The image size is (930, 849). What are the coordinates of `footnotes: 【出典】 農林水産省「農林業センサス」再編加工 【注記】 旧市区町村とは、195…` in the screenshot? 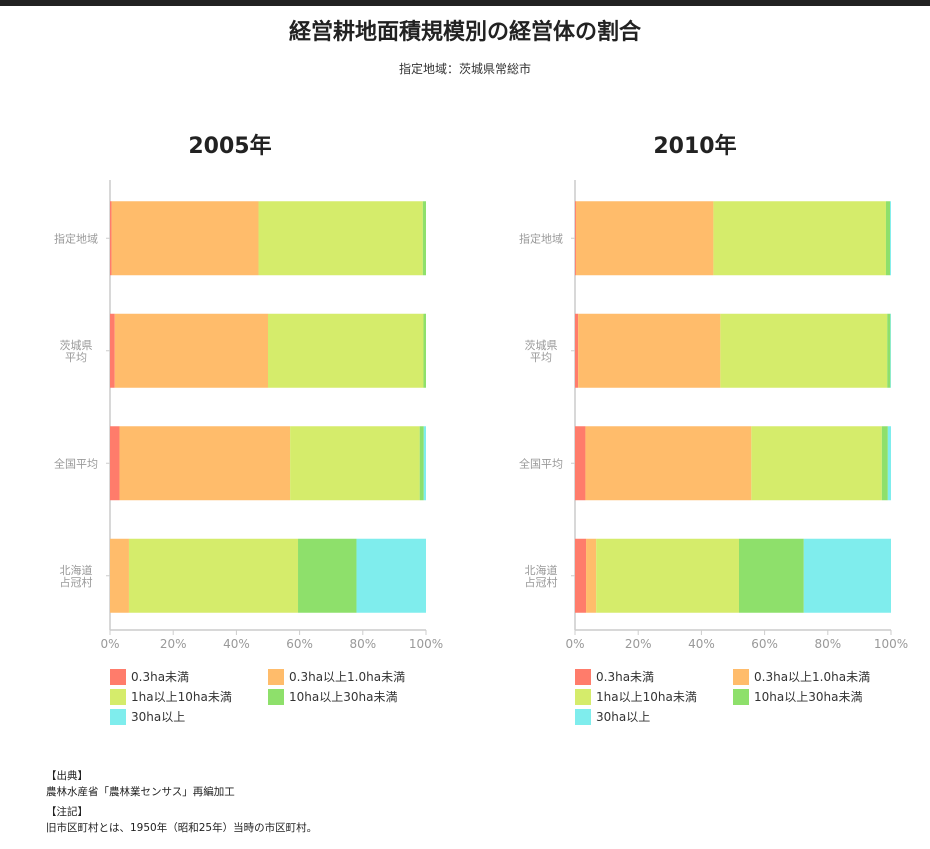 It's located at (181, 802).